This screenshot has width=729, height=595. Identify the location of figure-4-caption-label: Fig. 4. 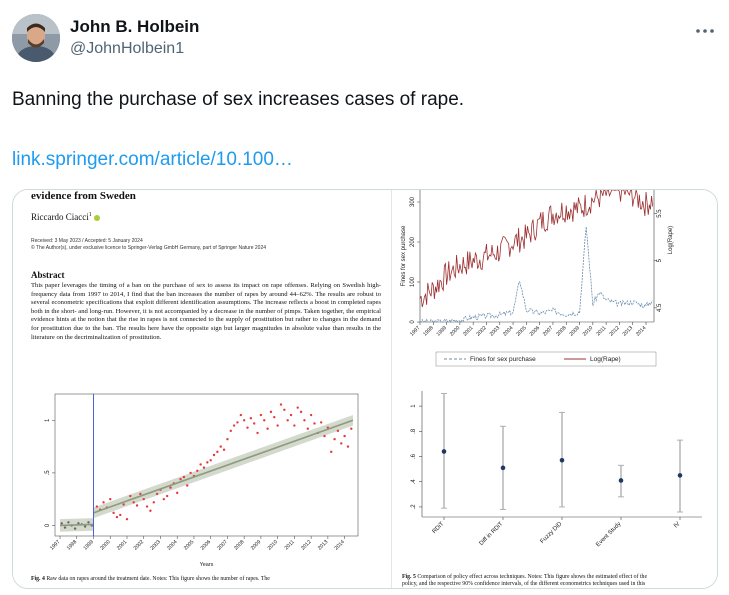
(38, 579).